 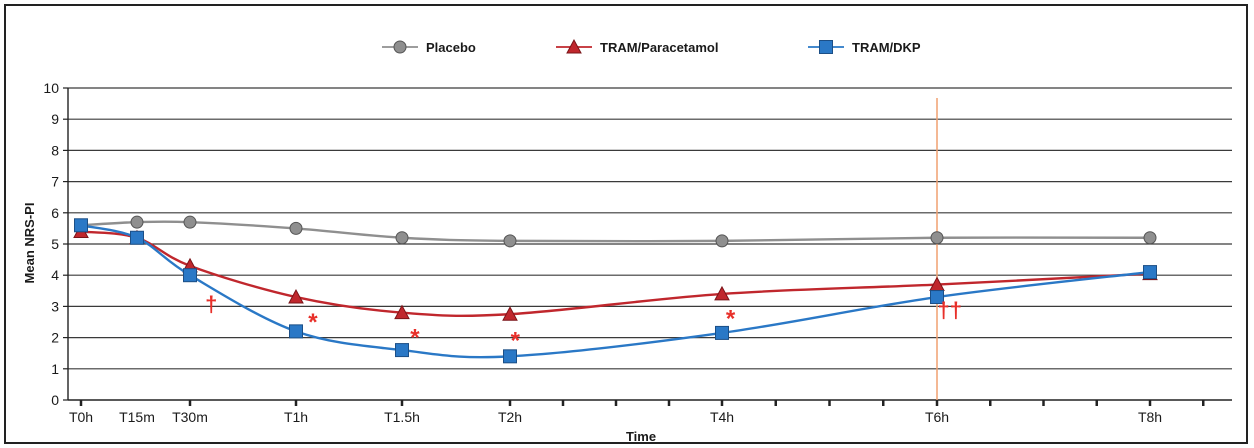 I want to click on legend-marker-placebo, so click(x=400, y=47).